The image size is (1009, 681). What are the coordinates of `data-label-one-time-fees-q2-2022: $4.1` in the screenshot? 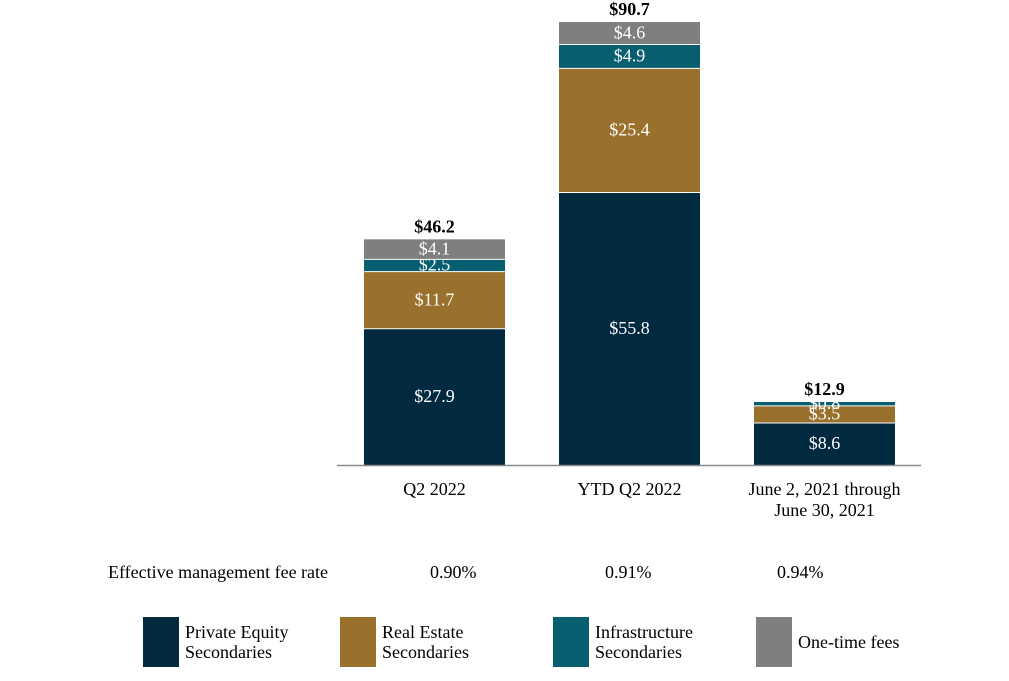 It's located at (435, 248).